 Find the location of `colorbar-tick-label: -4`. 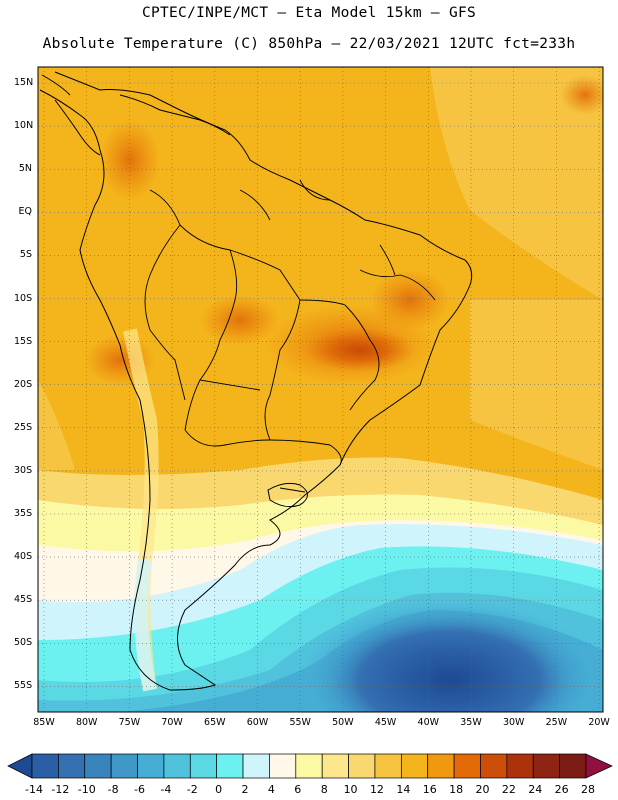

colorbar-tick-label: -4 is located at coordinates (166, 789).